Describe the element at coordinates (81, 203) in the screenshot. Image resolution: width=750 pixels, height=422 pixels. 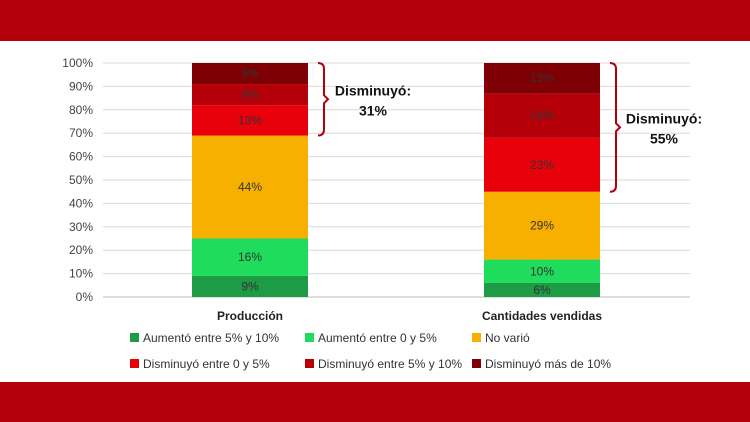
I see `y-tick-label: 40%` at that location.